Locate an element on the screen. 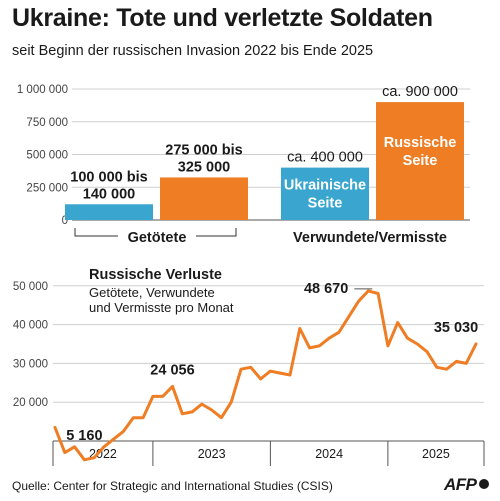  line-annotation: 5 160 is located at coordinates (84, 436).